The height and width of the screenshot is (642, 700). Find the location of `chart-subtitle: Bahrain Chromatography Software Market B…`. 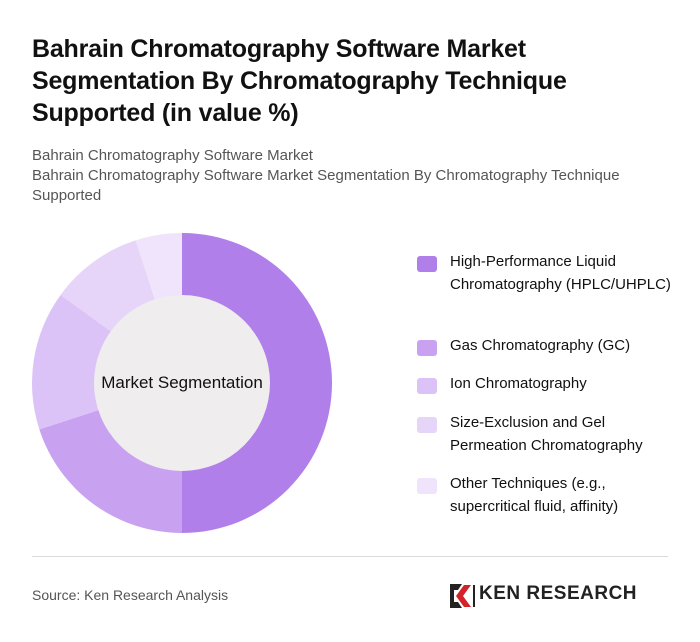

chart-subtitle: Bahrain Chromatography Software Market B… is located at coordinates (352, 176).